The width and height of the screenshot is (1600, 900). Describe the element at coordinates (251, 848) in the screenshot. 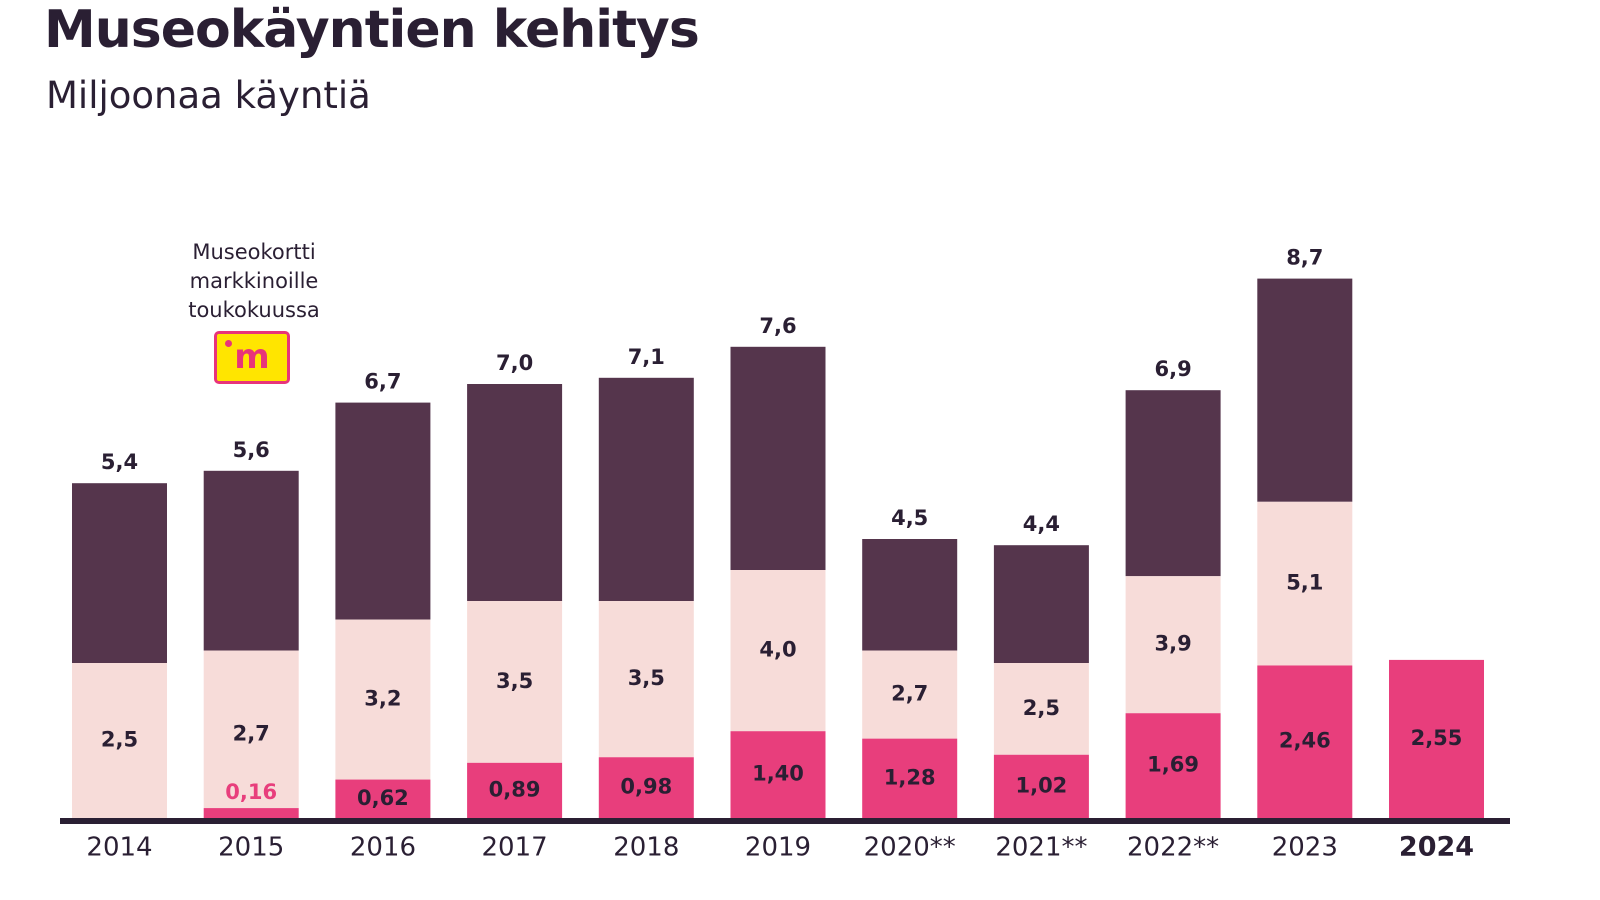

I see `x-tick-label: 2015` at that location.